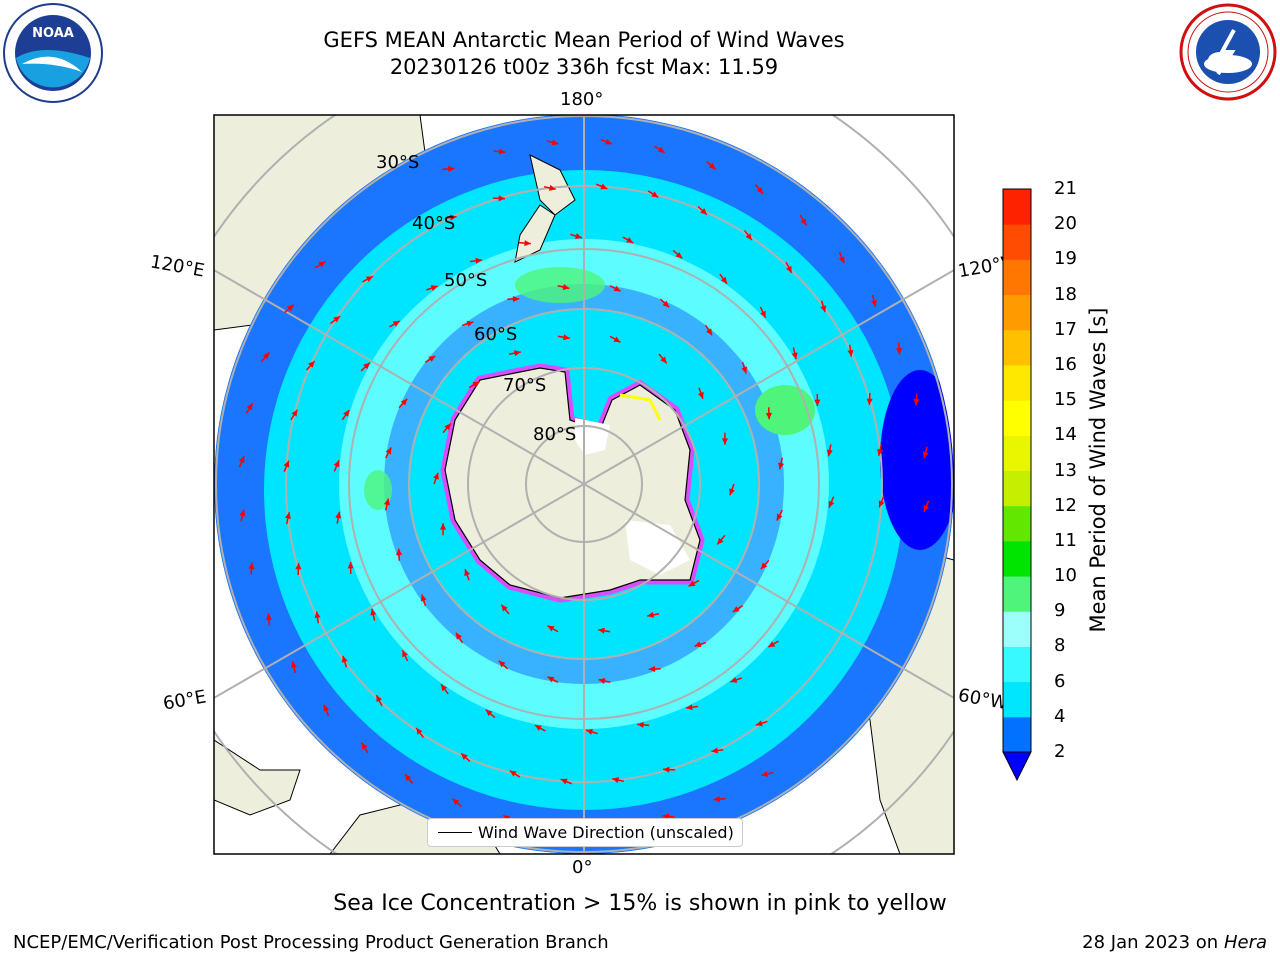 The height and width of the screenshot is (960, 1280). I want to click on colorbar-tick-label: 9, so click(1060, 611).